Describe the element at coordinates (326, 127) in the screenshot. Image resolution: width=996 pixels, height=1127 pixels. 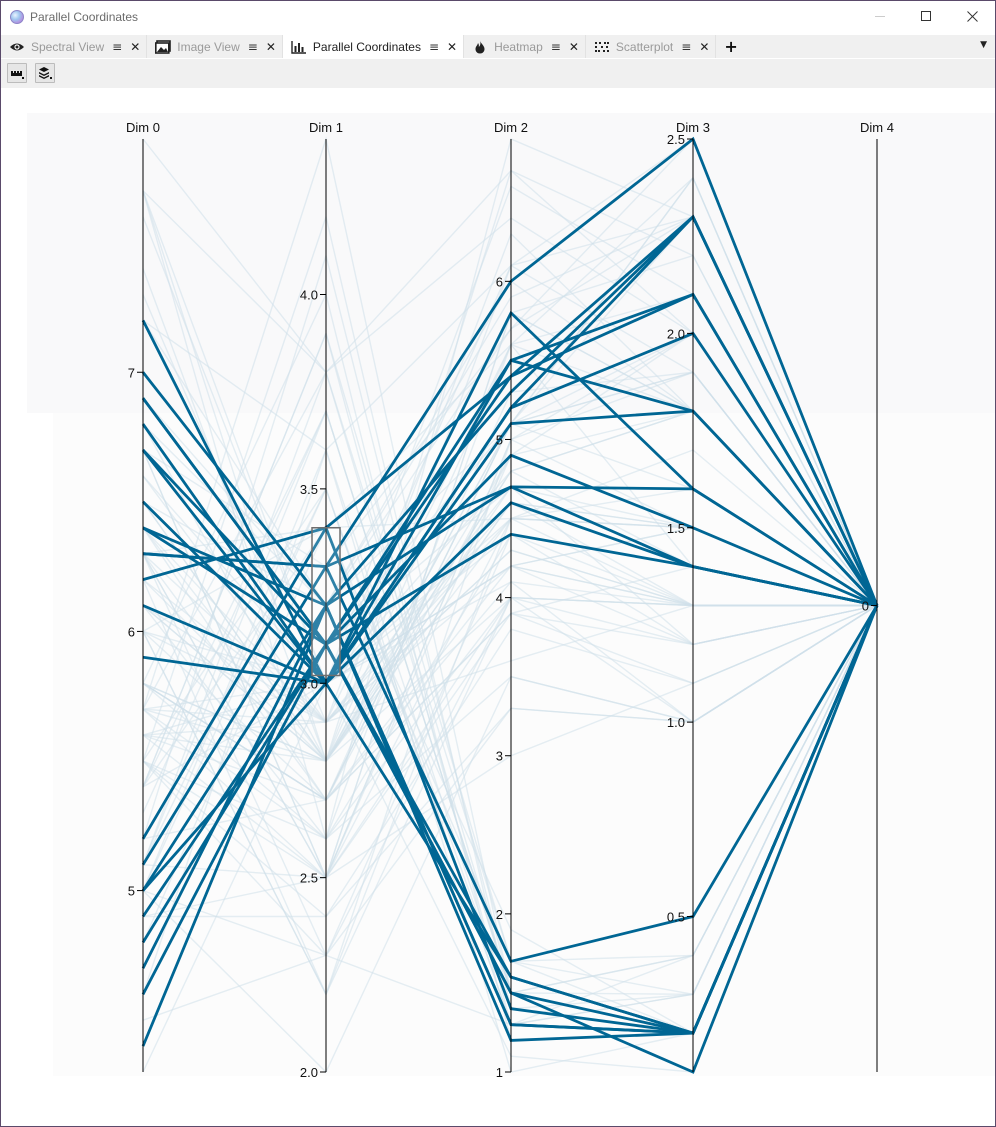
I see `axis-title: Dim 1` at that location.